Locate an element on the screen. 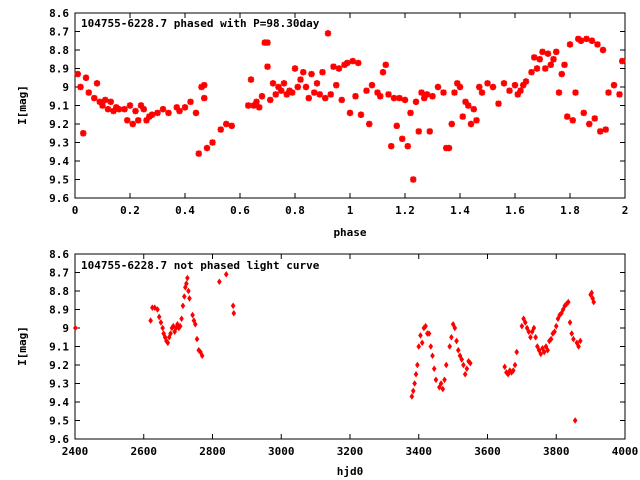  x-tick-label: 0.4 is located at coordinates (185, 210).